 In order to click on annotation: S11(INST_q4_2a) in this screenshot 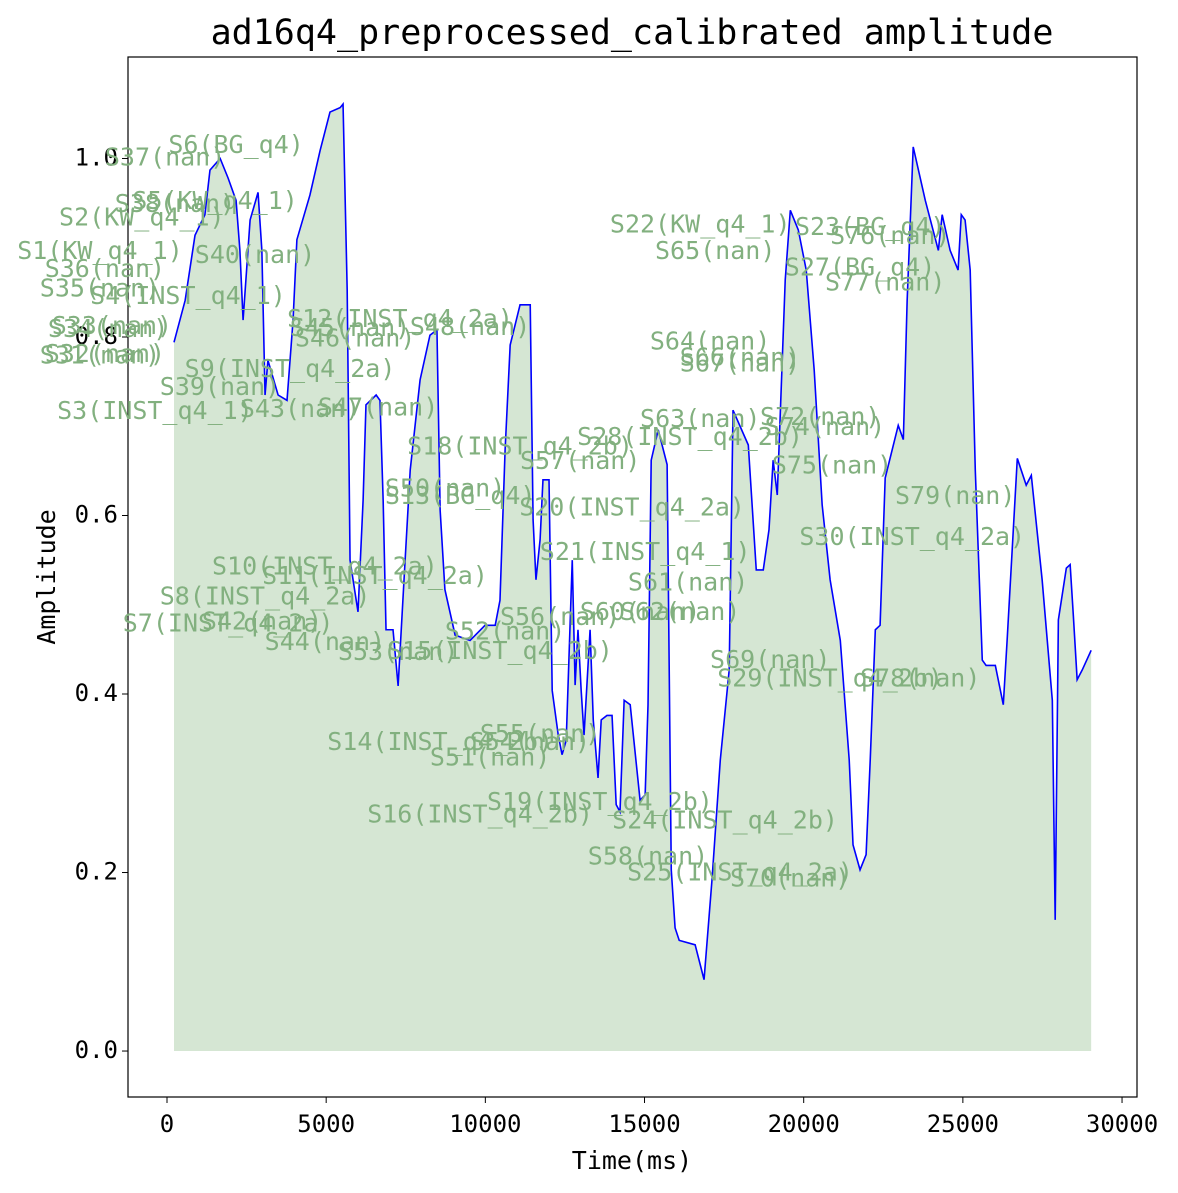, I will do `click(375, 575)`.